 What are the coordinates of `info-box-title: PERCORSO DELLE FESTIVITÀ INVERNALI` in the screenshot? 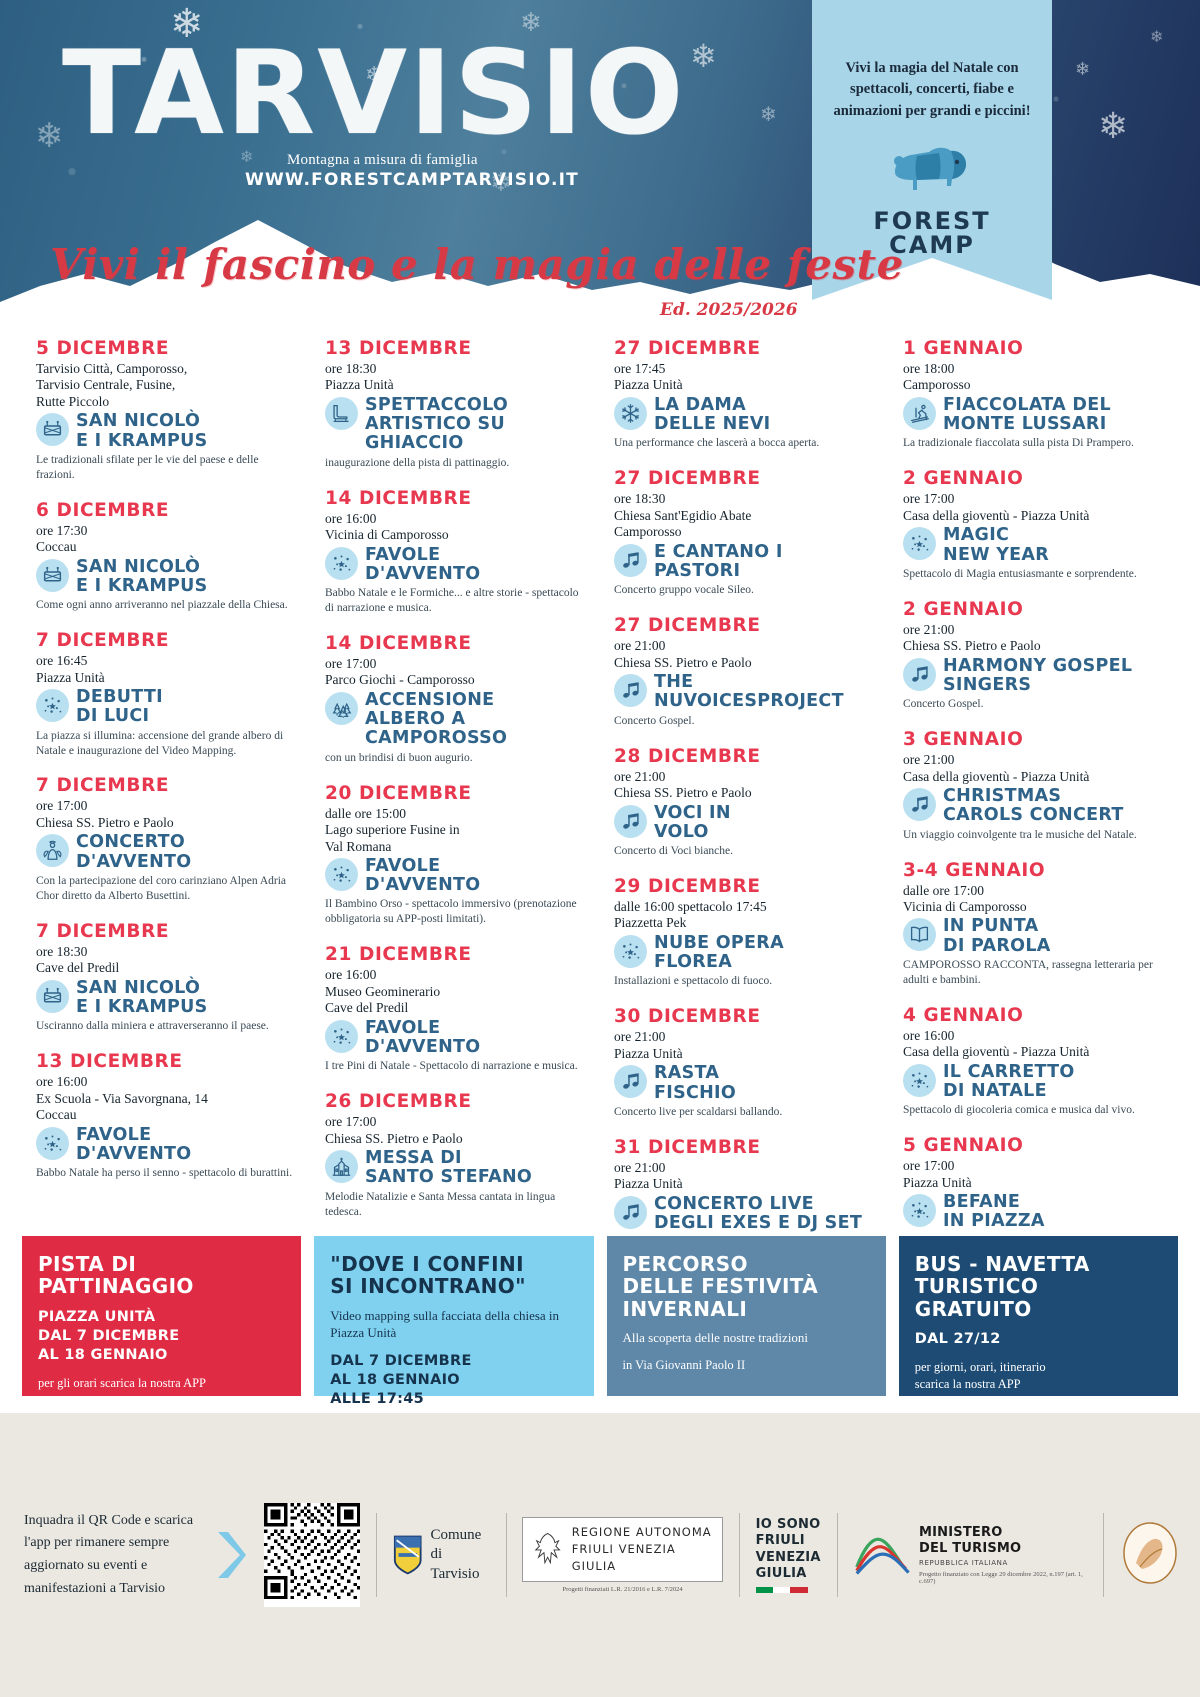 It's located at (720, 1286).